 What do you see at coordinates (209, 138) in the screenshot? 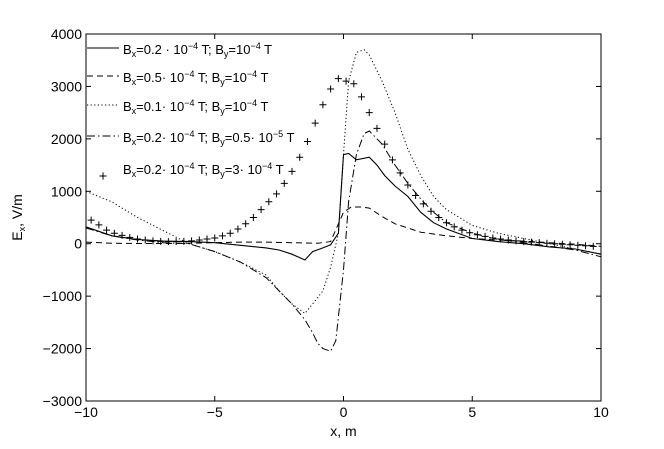
I see `legend-label: Bx=0.2· 10−4 T; By=0.5· 10−5 T` at bounding box center [209, 138].